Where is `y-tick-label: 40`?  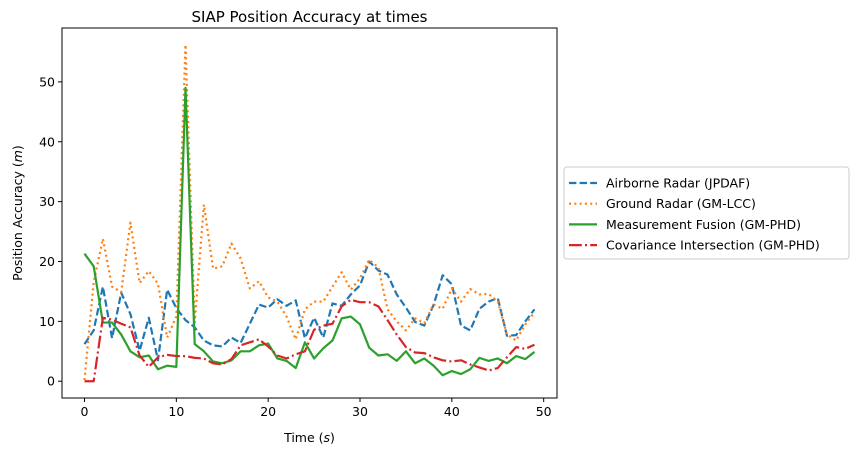 y-tick-label: 40 is located at coordinates (47, 141).